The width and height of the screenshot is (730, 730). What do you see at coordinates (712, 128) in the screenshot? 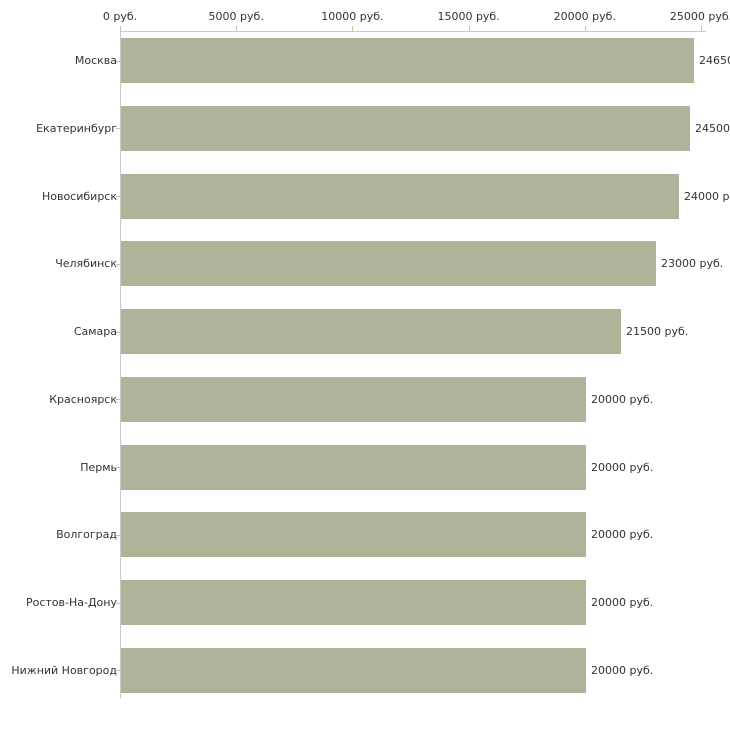
I see `value-label: 24500 руб.` at bounding box center [712, 128].